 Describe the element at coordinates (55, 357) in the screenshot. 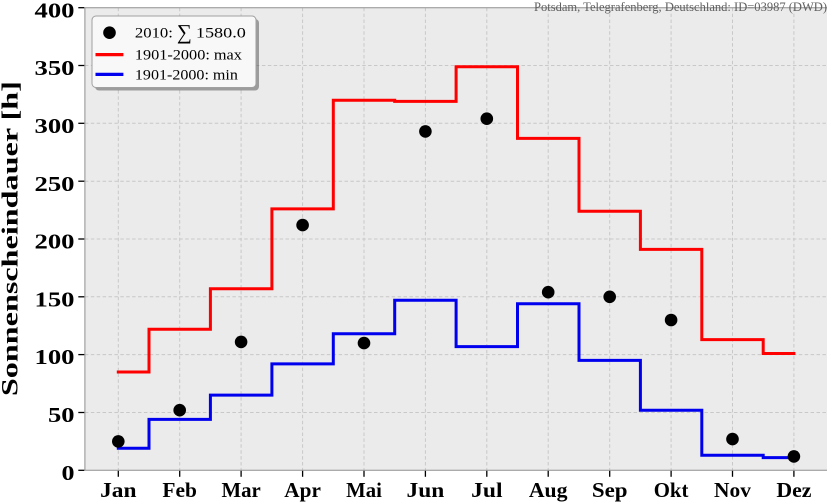

I see `svg-text: 100` at that location.